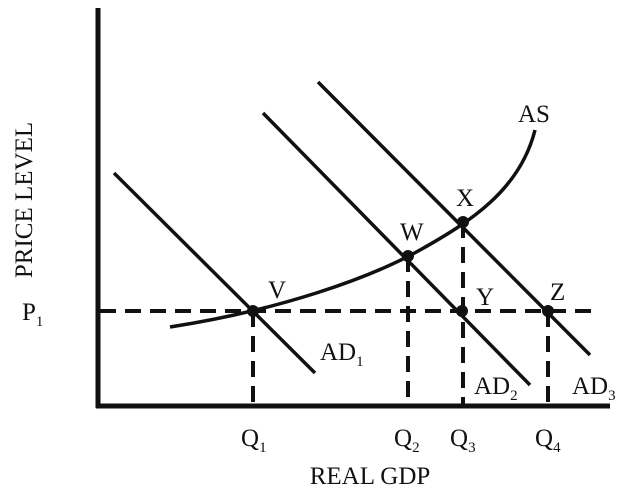  Describe the element at coordinates (534, 114) in the screenshot. I see `as-label: AS` at that location.